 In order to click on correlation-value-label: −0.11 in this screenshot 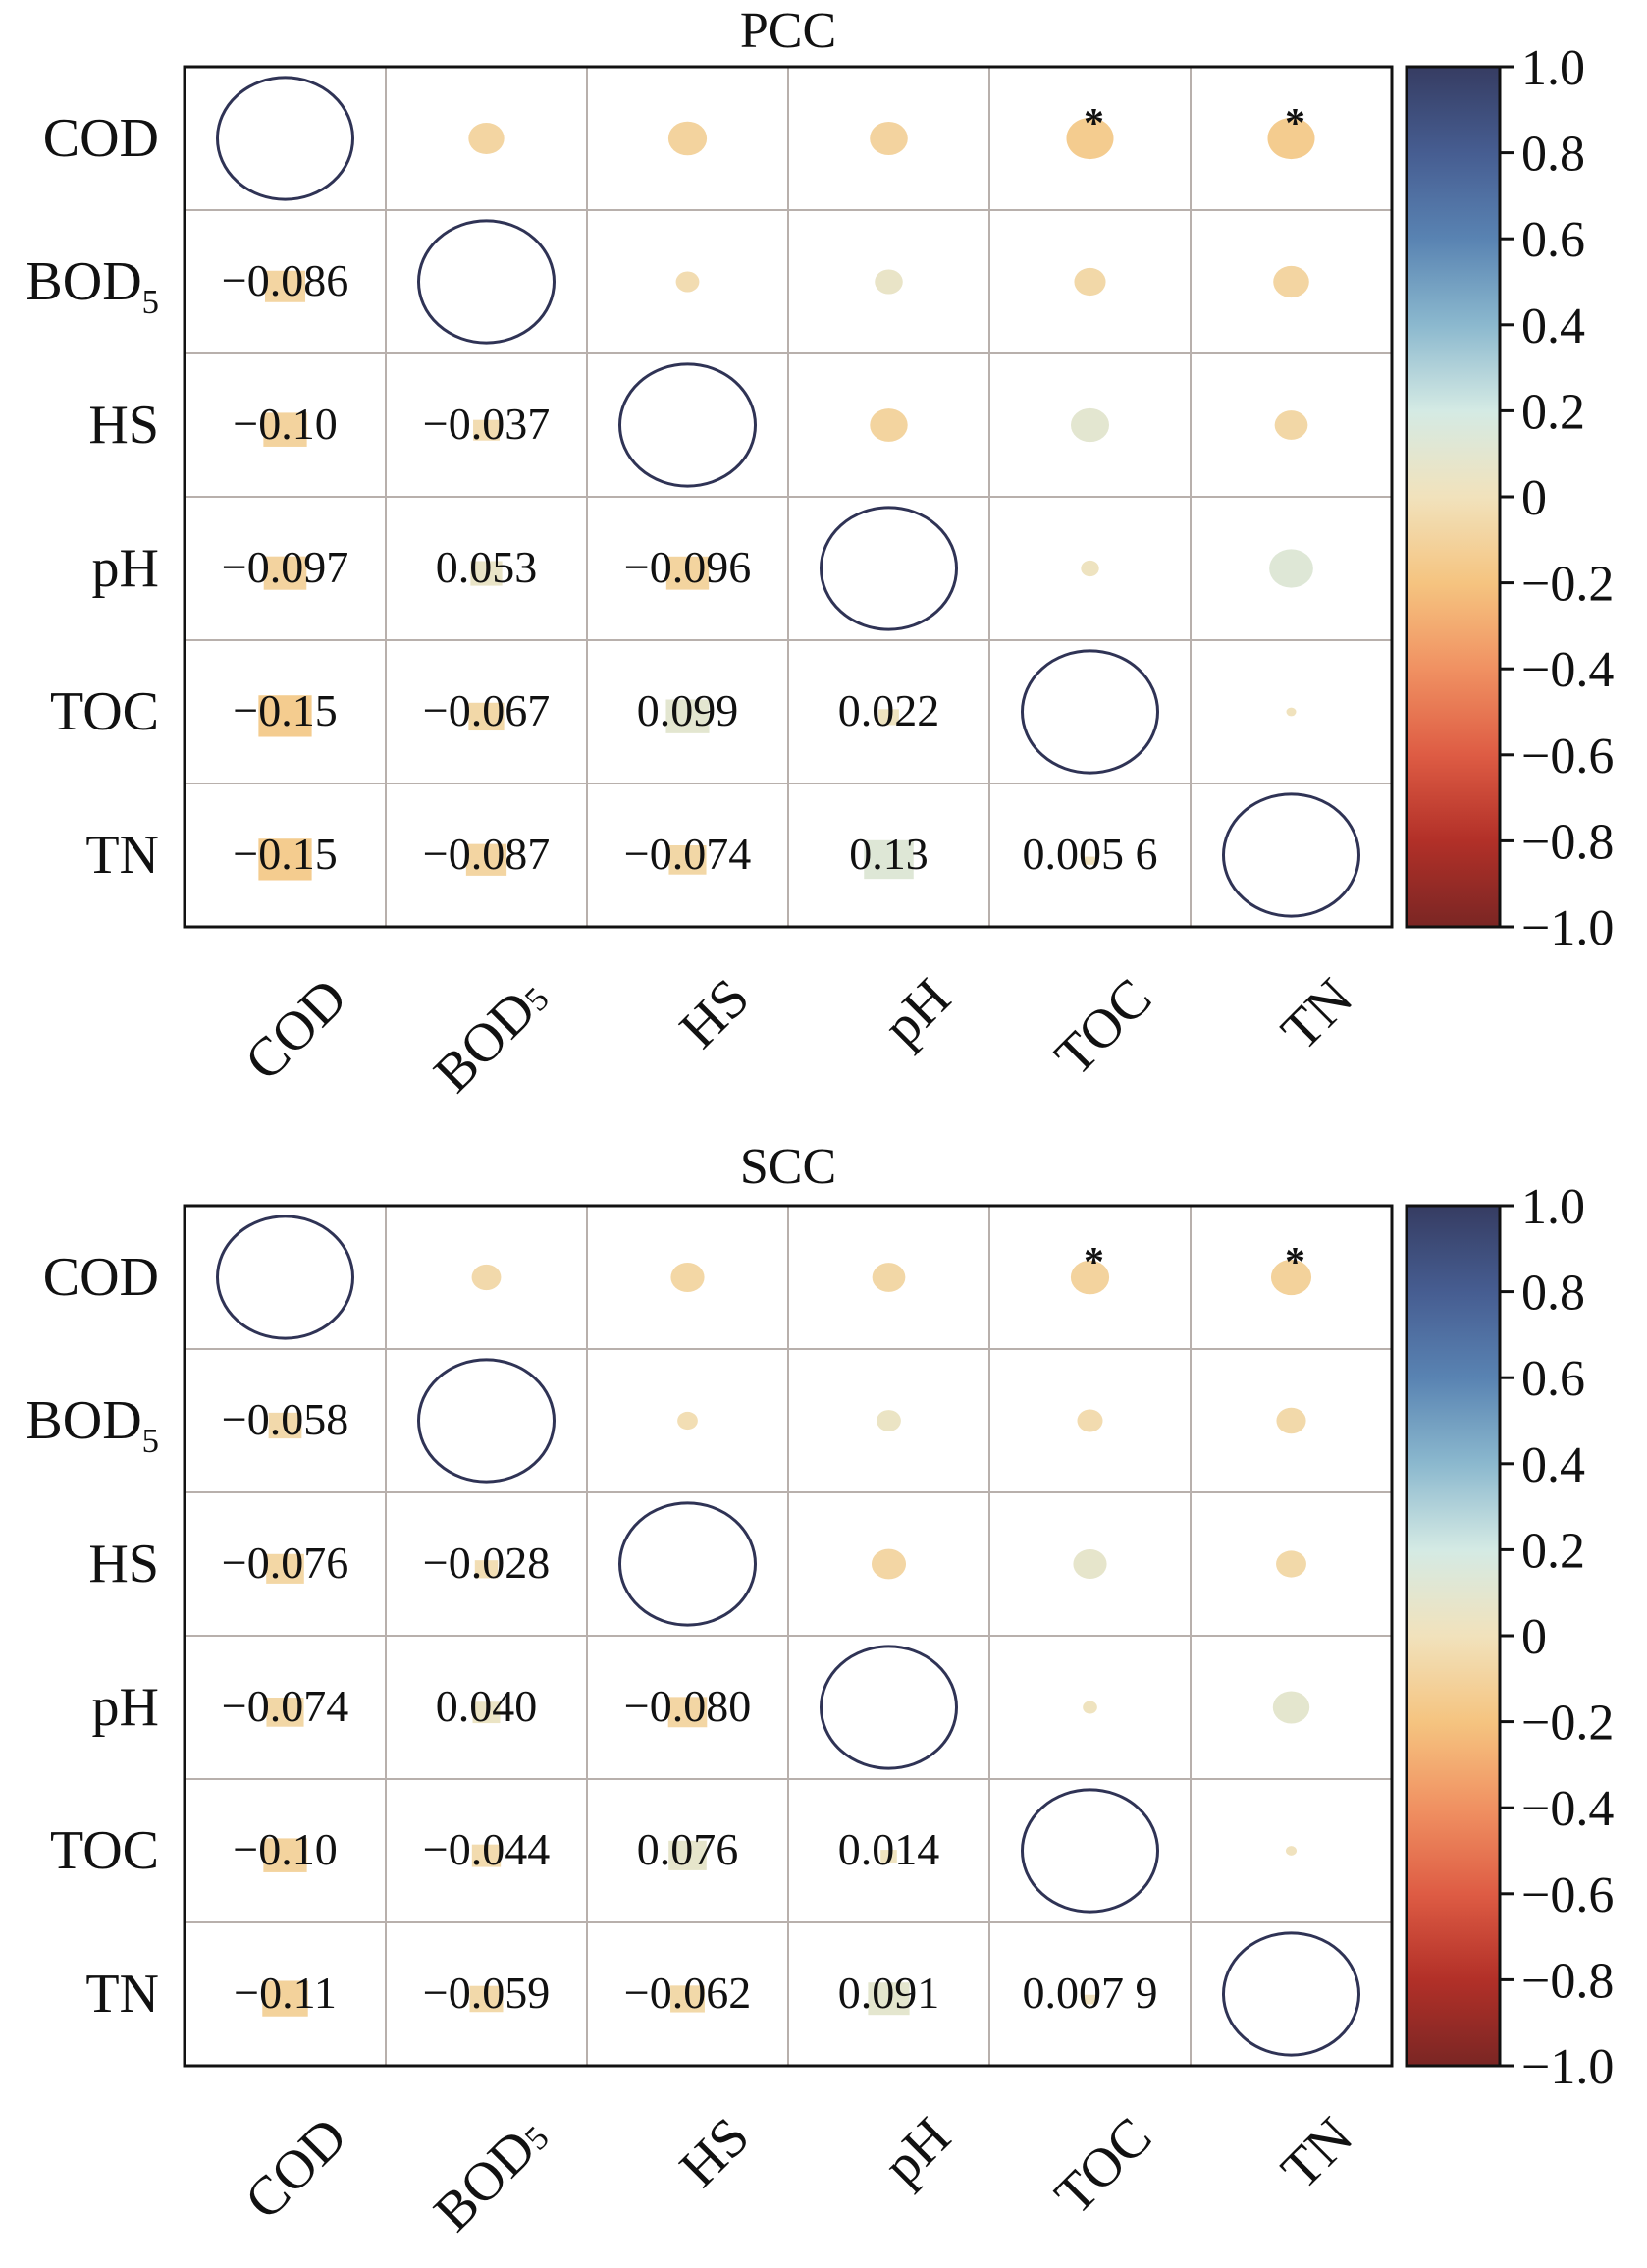, I will do `click(285, 1993)`.